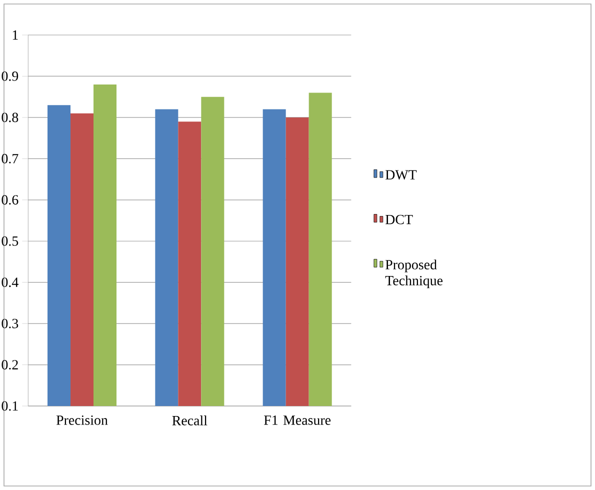 This screenshot has height=490, width=595. Describe the element at coordinates (10, 406) in the screenshot. I see `y-tick-label: 0.1` at that location.